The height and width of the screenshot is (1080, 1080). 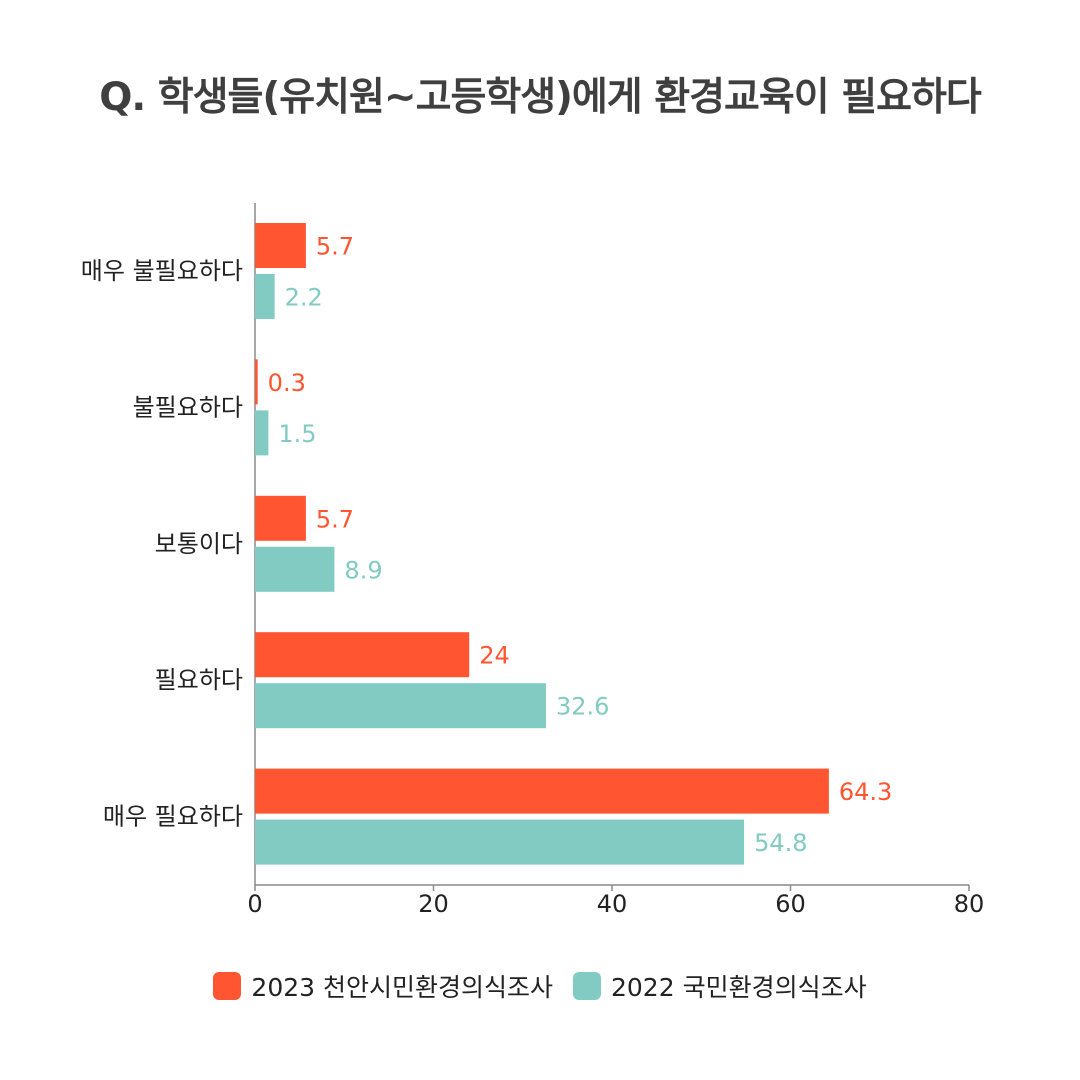 What do you see at coordinates (199, 680) in the screenshot?
I see `category-label: 필요하다` at bounding box center [199, 680].